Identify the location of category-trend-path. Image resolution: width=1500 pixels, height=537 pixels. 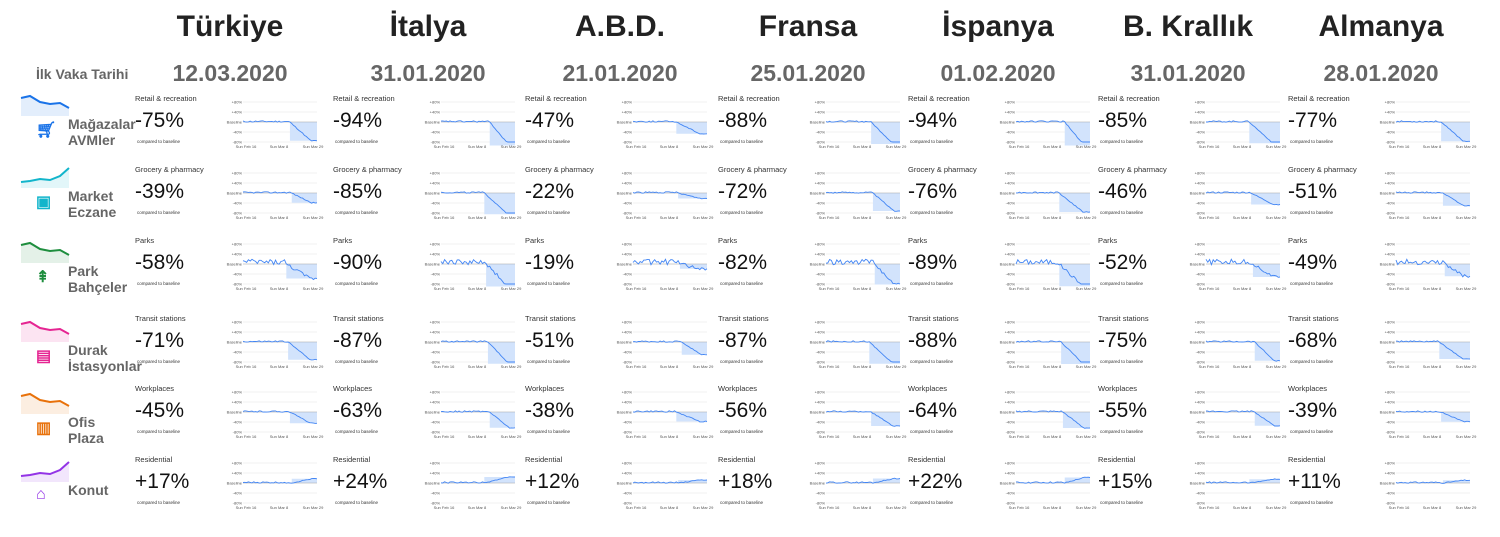
(45, 175).